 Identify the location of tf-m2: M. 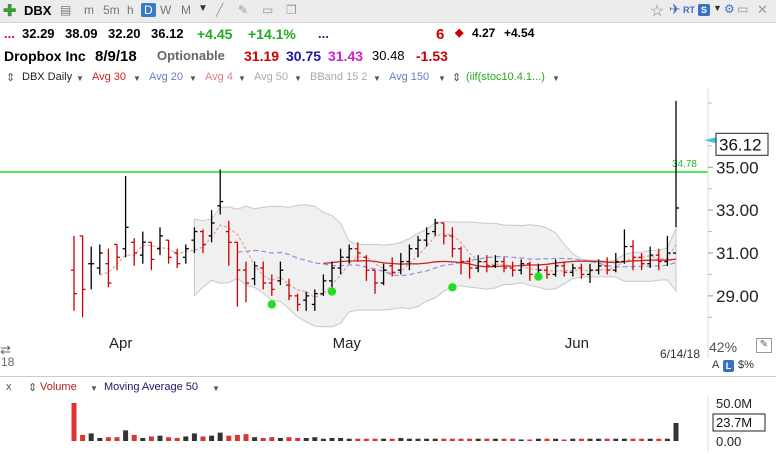
(186, 10).